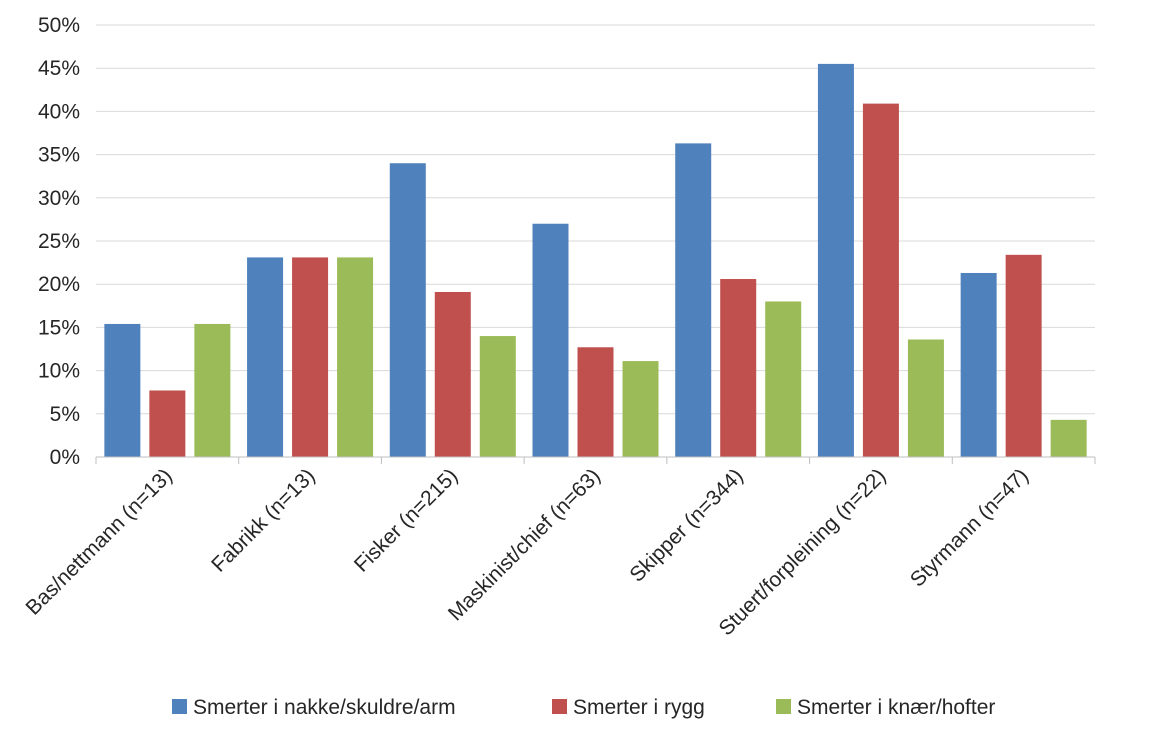 Image resolution: width=1162 pixels, height=743 pixels. Describe the element at coordinates (59, 327) in the screenshot. I see `y-tick-label: 15%` at that location.